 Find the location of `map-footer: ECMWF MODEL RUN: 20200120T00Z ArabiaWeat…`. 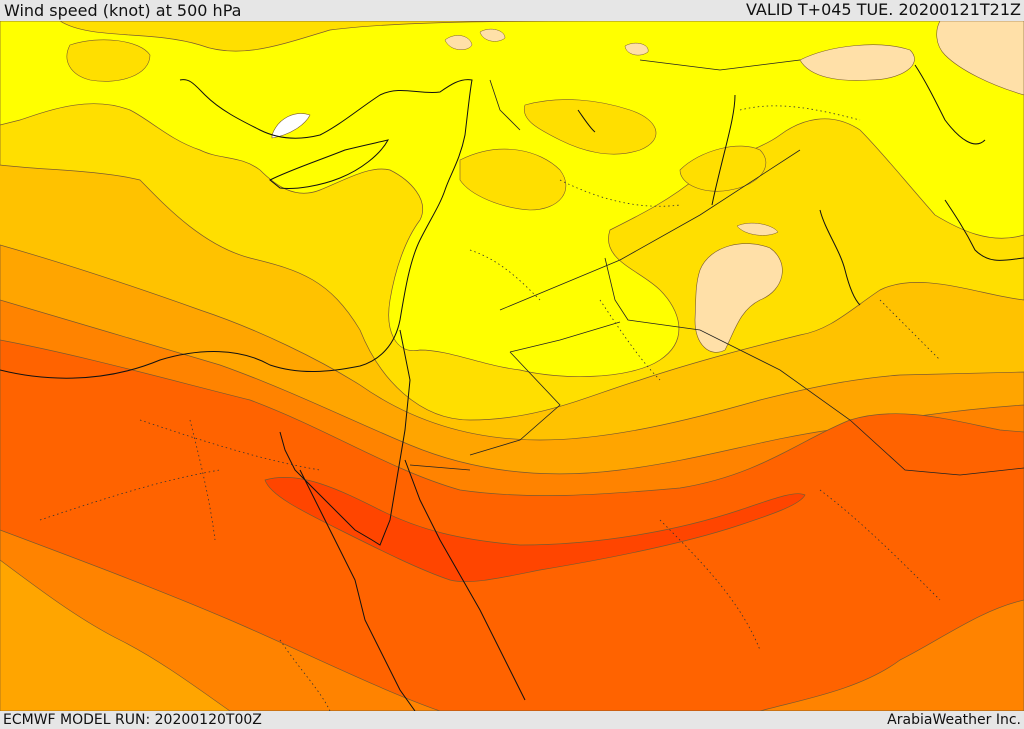

map-footer: ECMWF MODEL RUN: 20200120T00Z ArabiaWeat… is located at coordinates (512, 720).